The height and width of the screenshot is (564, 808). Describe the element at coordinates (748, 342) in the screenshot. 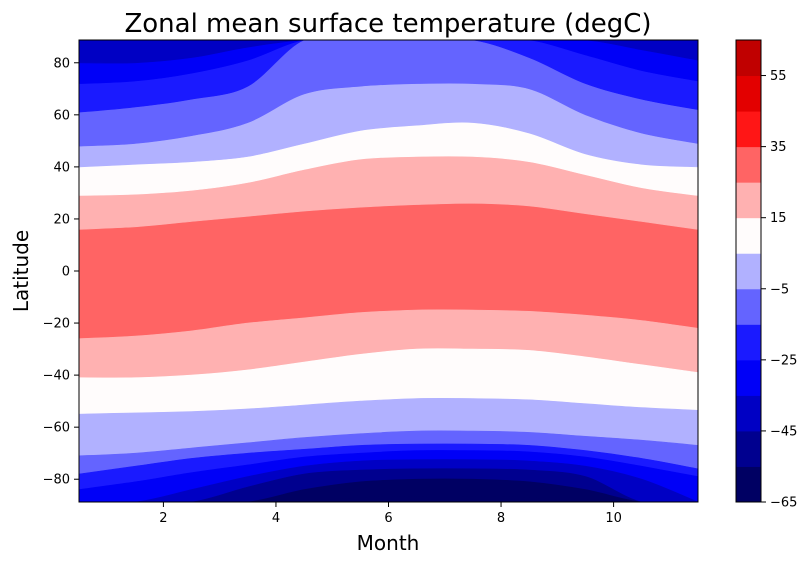

I see `colorbar-band--25` at that location.